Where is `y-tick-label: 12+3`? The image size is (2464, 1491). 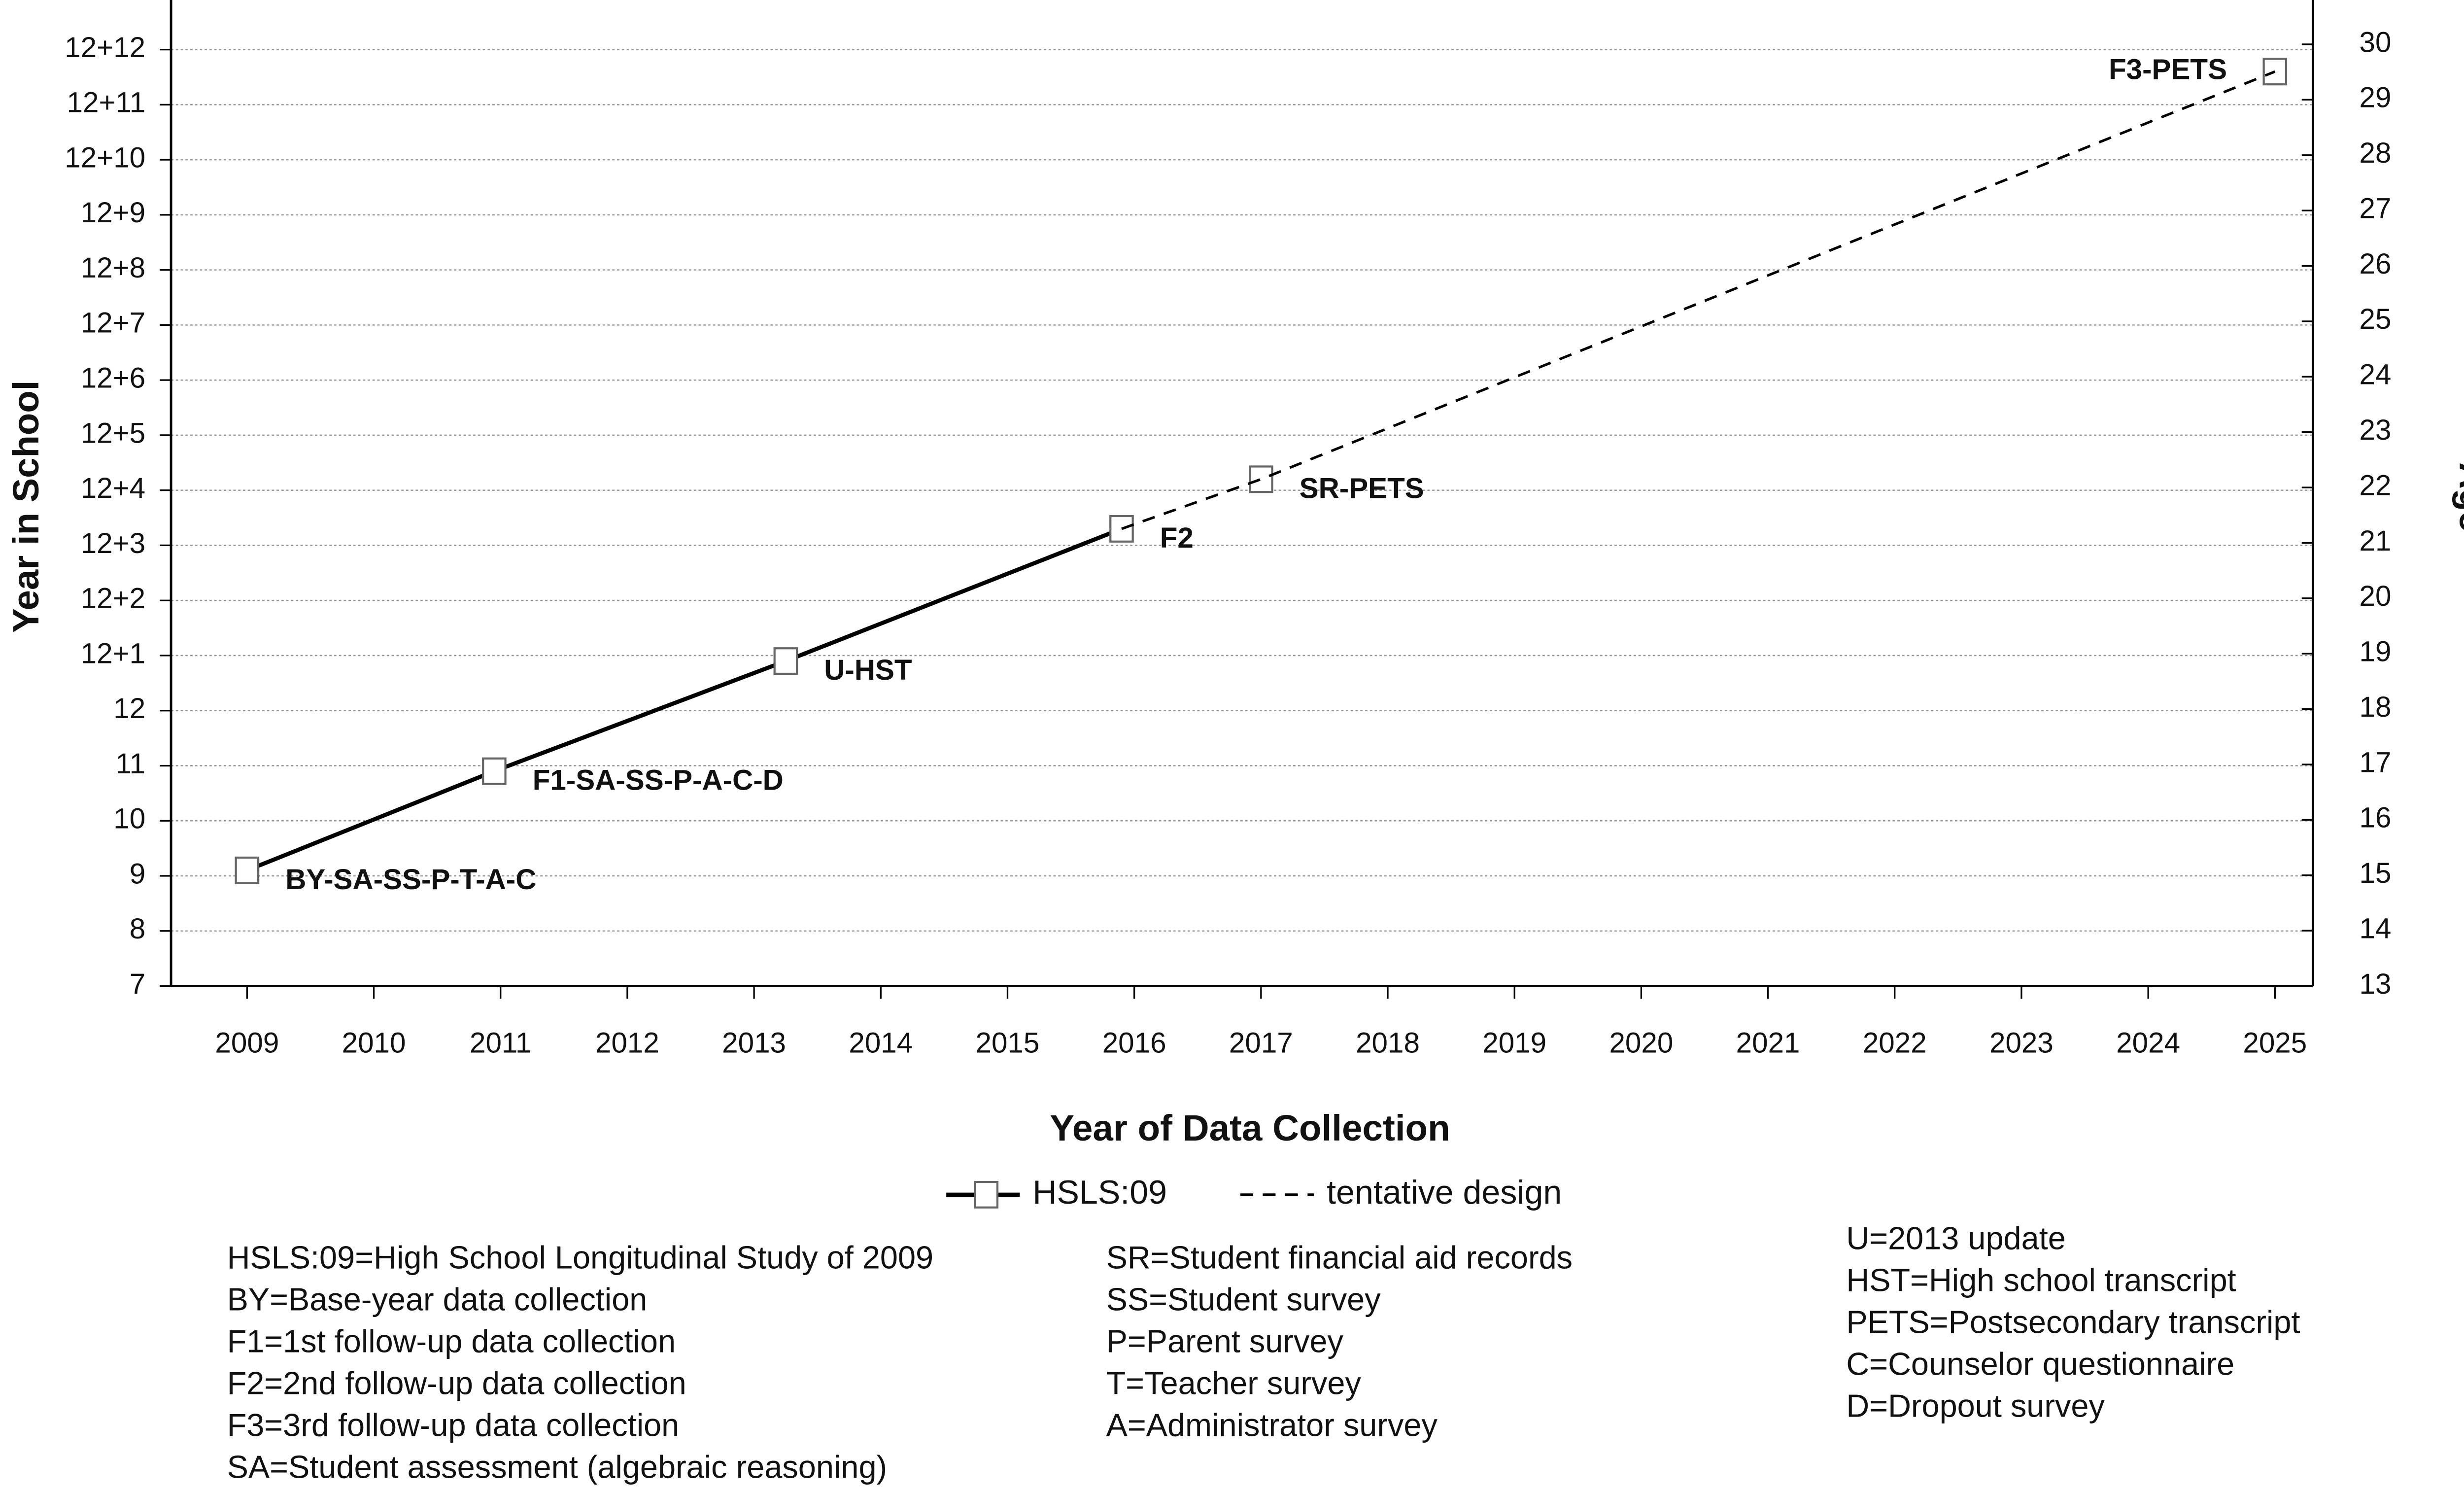 y-tick-label: 12+3 is located at coordinates (113, 543).